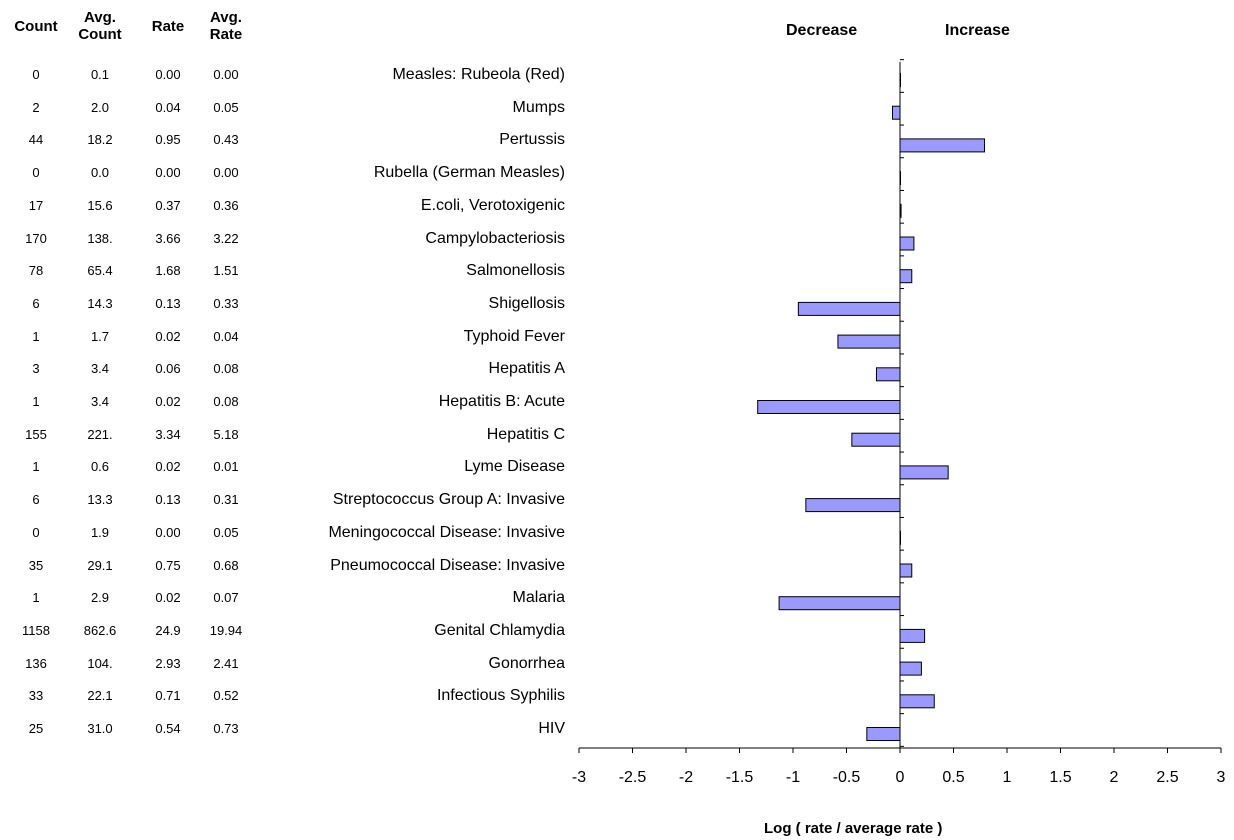 The height and width of the screenshot is (840, 1234). What do you see at coordinates (100, 663) in the screenshot?
I see `table-cell-avg-count: 104.` at bounding box center [100, 663].